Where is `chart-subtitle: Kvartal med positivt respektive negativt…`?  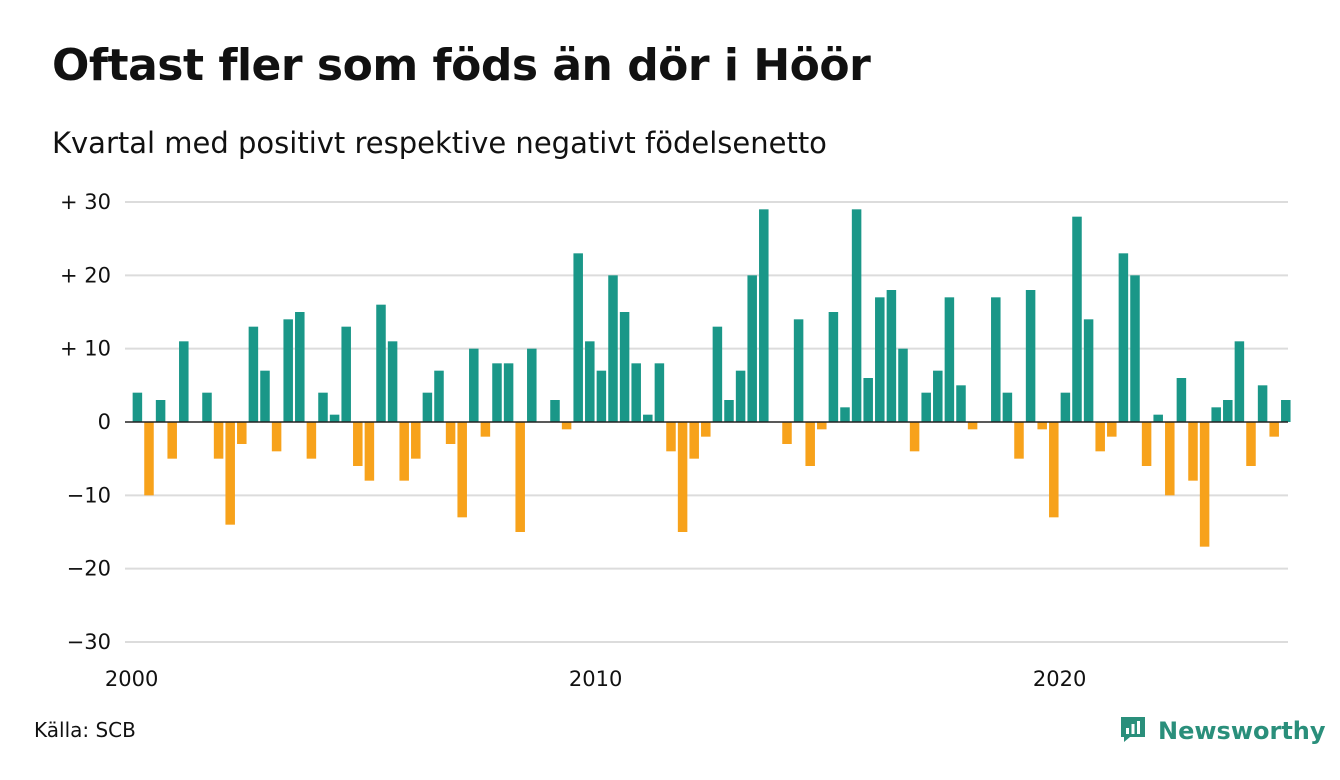
chart-subtitle: Kvartal med positivt respektive negativt… is located at coordinates (439, 143).